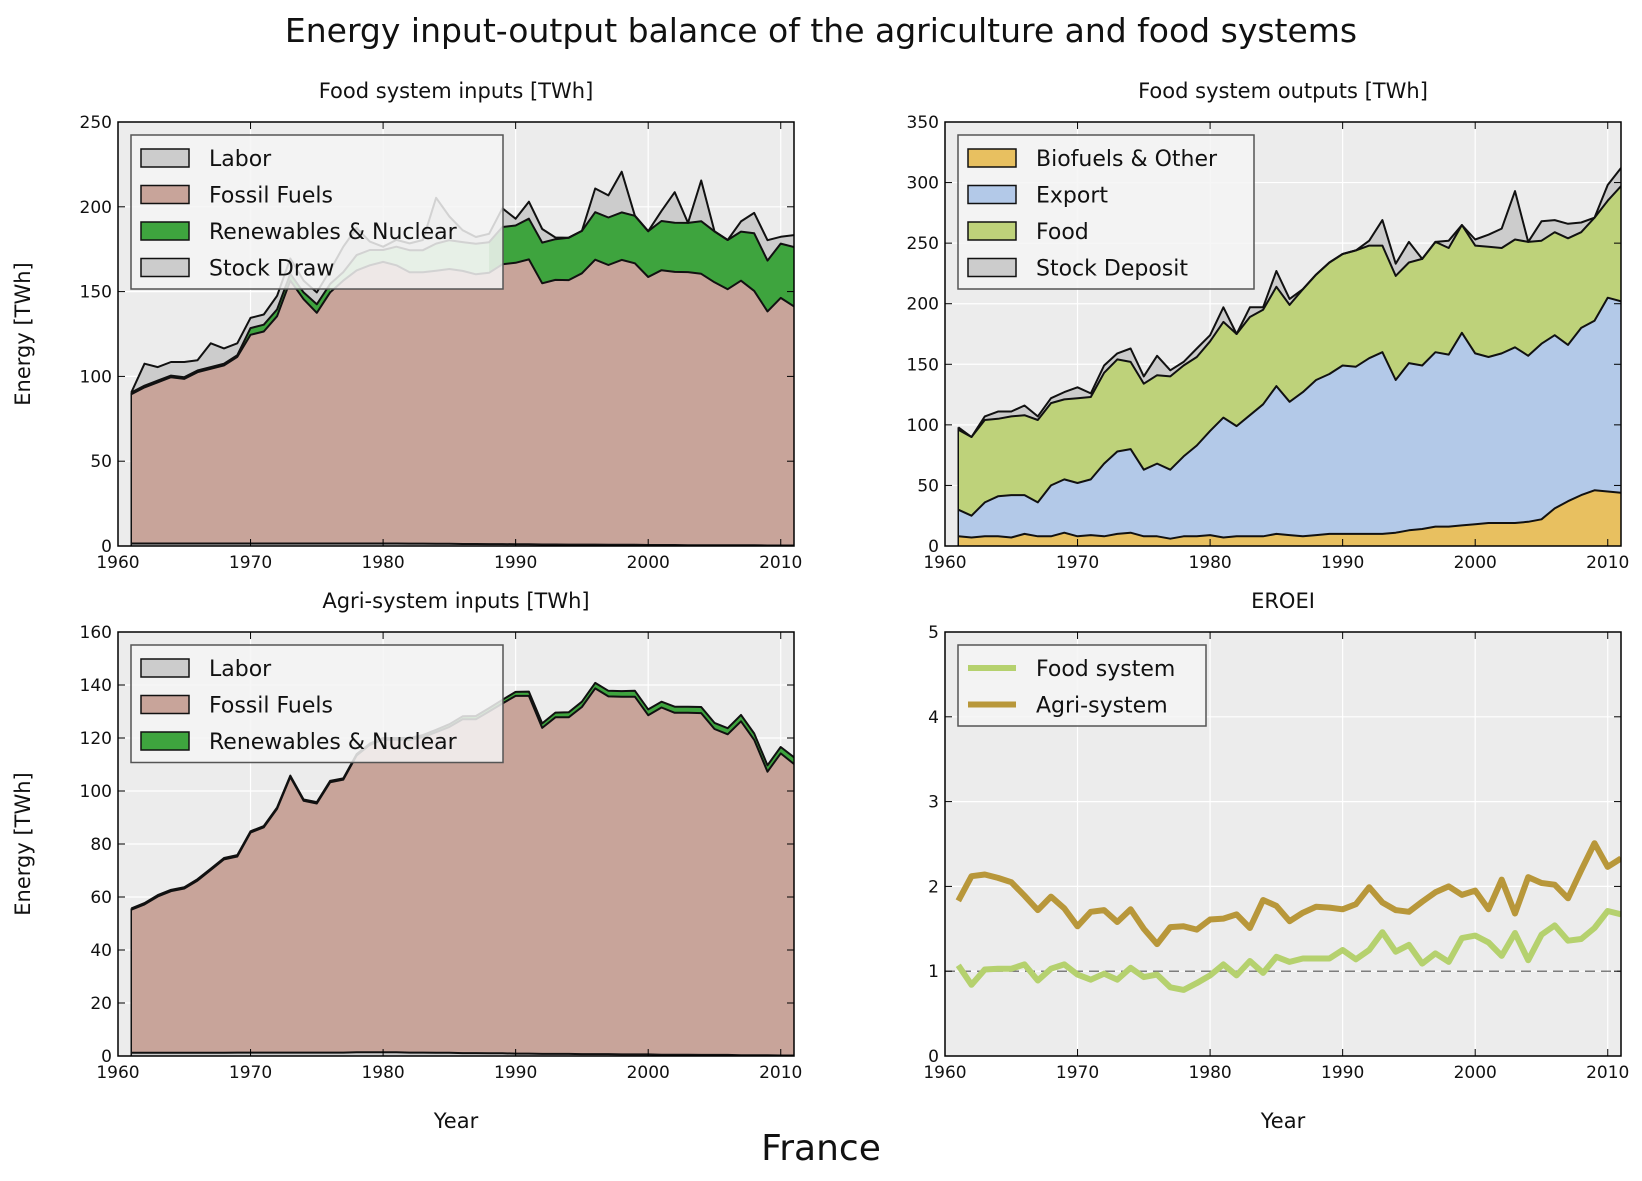 Image resolution: width=1642 pixels, height=1181 pixels. What do you see at coordinates (1289, 514) in the screenshot?
I see `boundary-biofuels-other` at bounding box center [1289, 514].